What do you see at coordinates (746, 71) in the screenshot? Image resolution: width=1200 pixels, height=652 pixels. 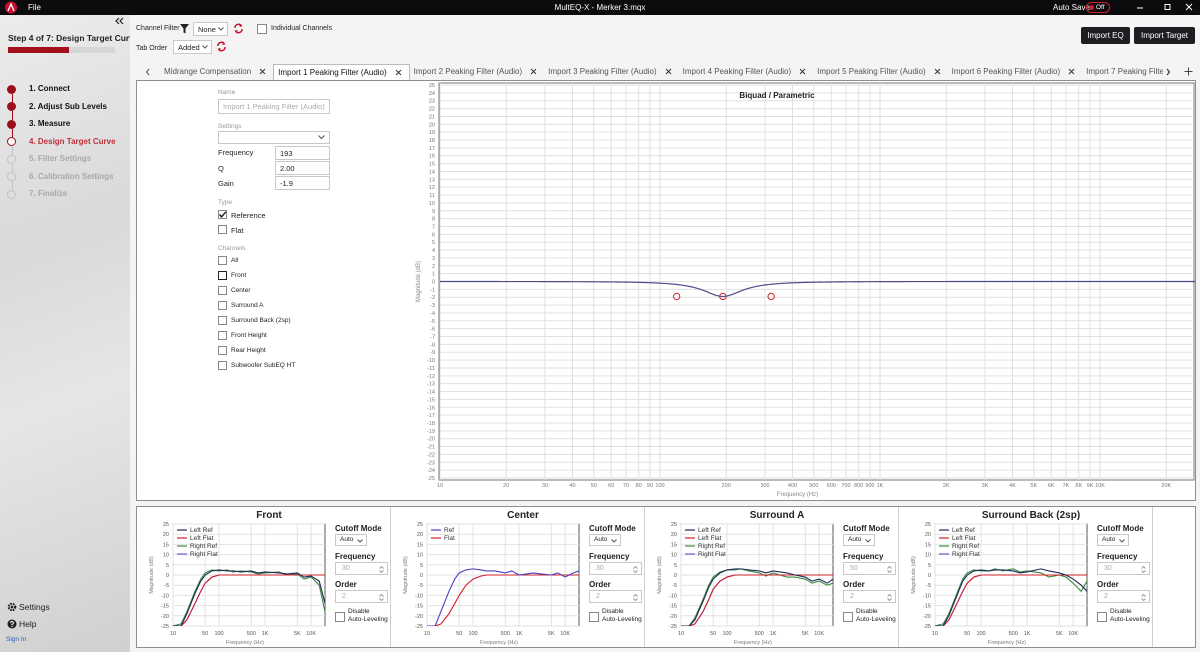 I see `tab: Import 4 Peaking Filter (Audio)` at bounding box center [746, 71].